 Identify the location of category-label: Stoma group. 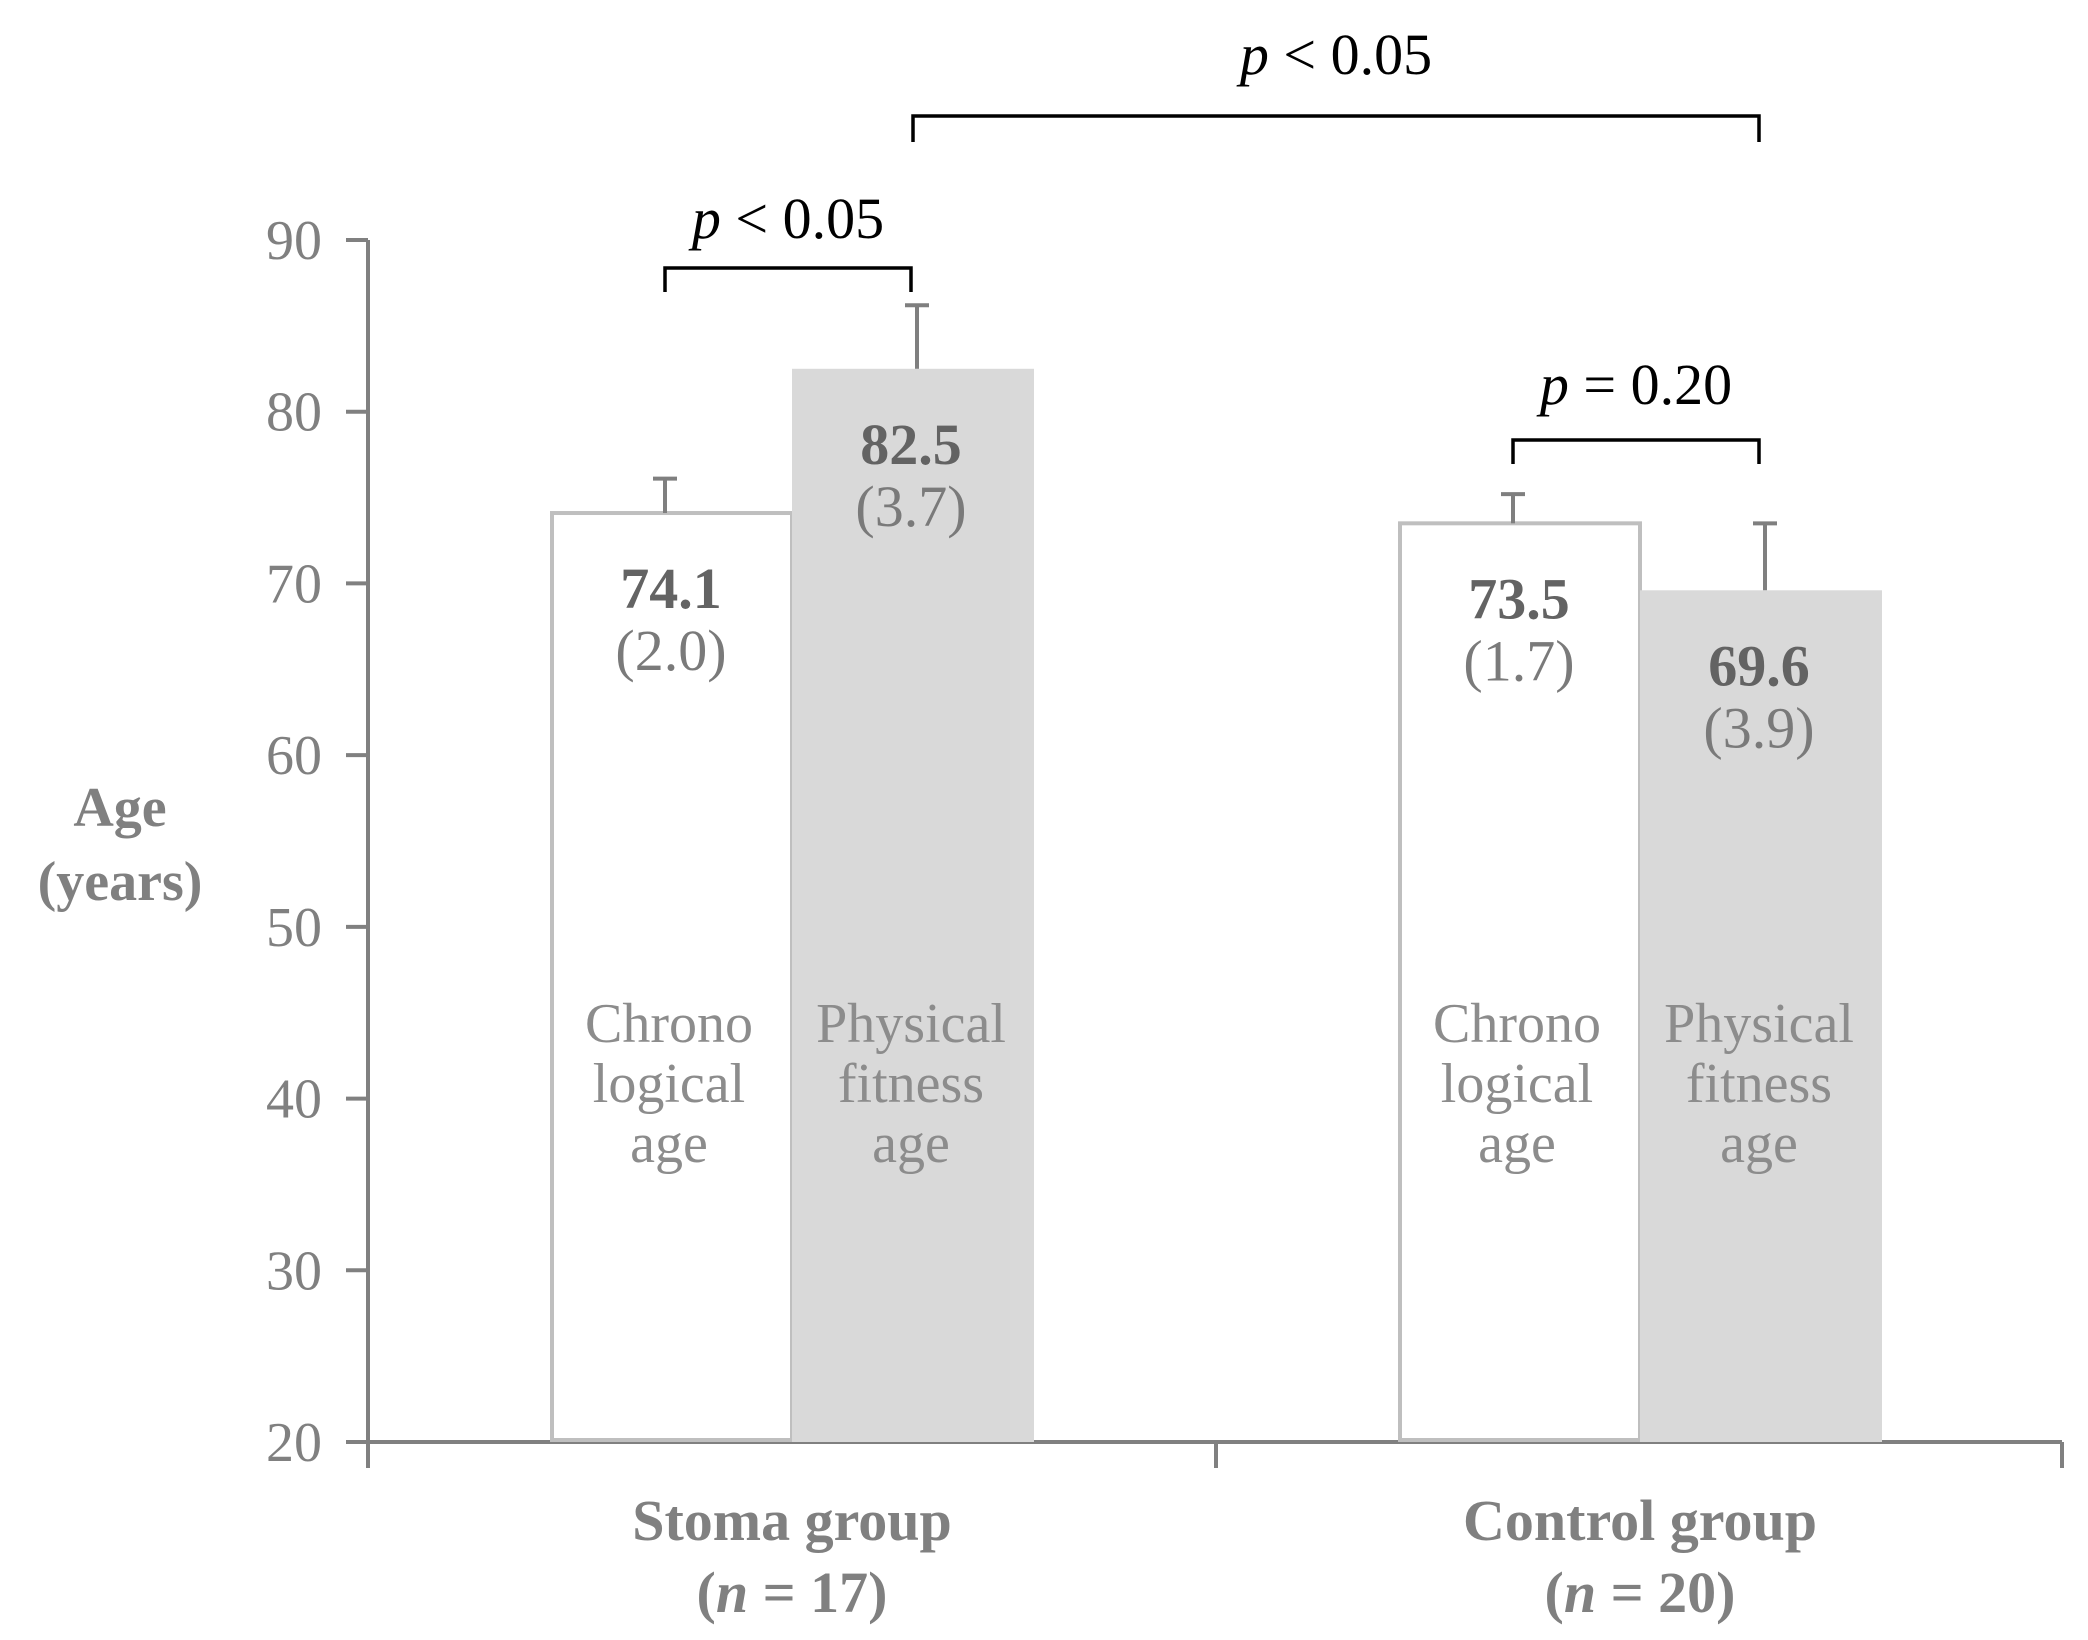
(792, 1520).